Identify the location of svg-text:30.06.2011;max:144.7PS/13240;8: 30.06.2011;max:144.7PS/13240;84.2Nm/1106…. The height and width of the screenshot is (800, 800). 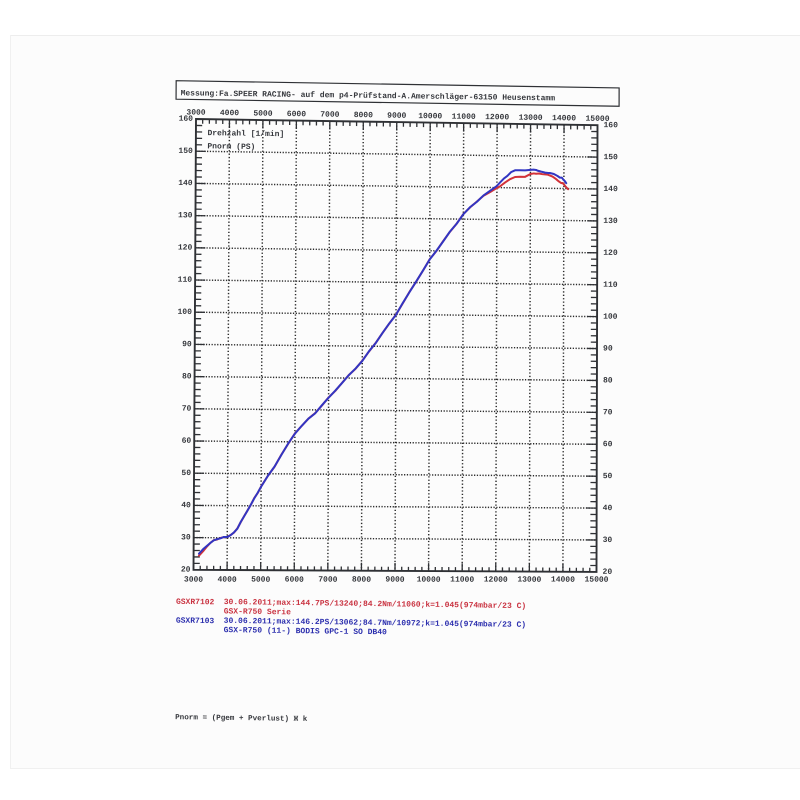
(375, 604).